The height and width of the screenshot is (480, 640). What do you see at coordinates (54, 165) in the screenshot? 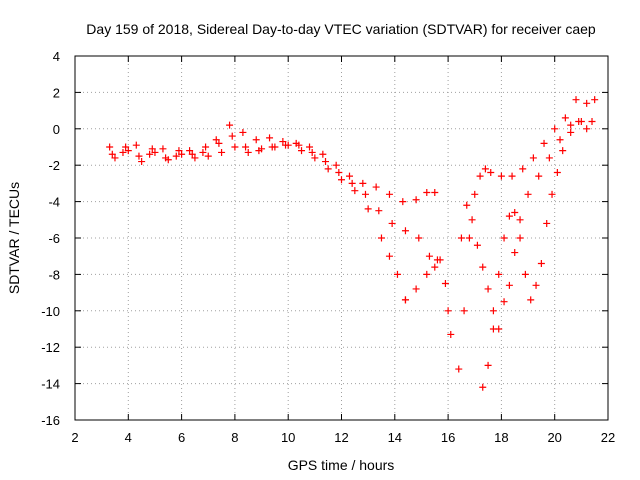
I see `y-tick-label: -2` at bounding box center [54, 165].